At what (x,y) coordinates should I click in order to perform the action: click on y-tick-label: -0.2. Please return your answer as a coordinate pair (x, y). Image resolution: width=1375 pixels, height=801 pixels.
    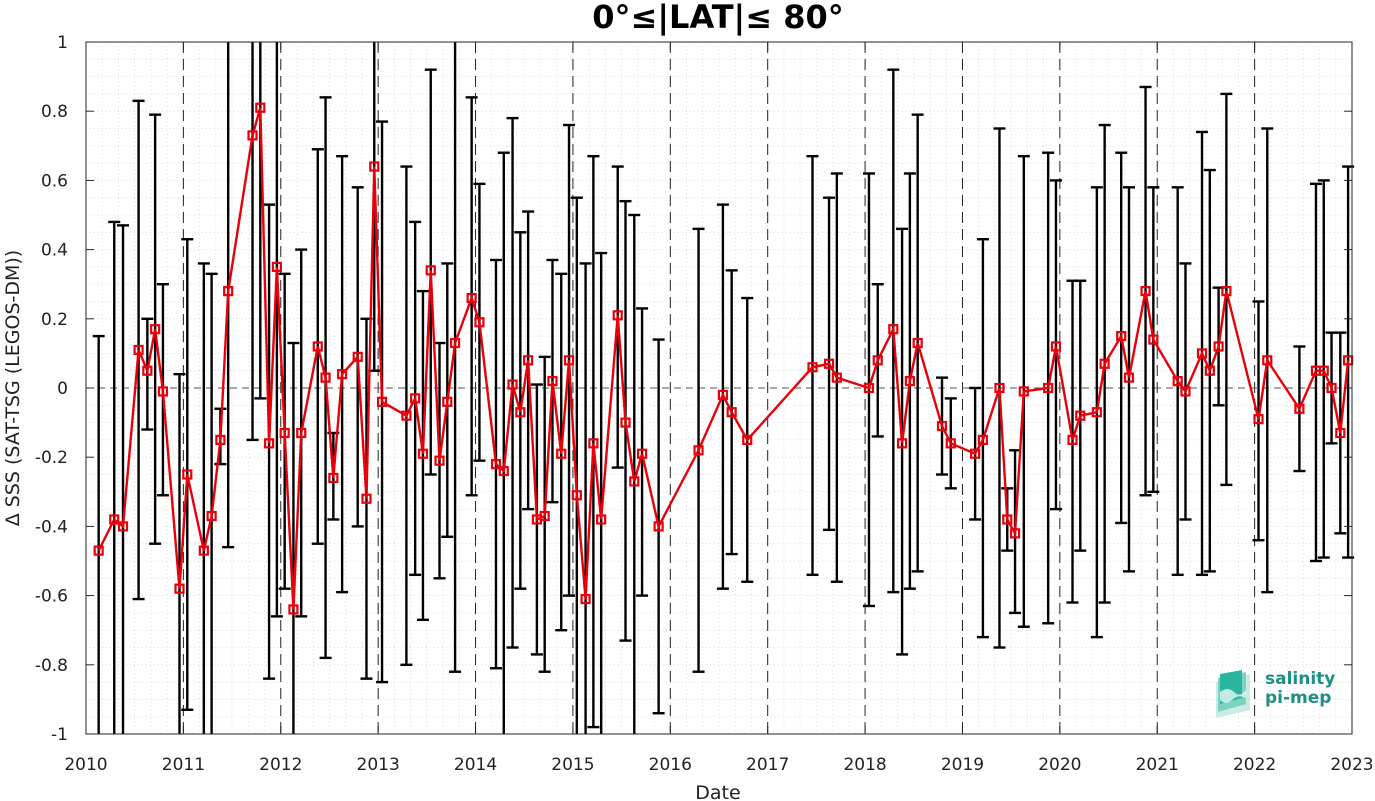
    Looking at the image, I should click on (51, 458).